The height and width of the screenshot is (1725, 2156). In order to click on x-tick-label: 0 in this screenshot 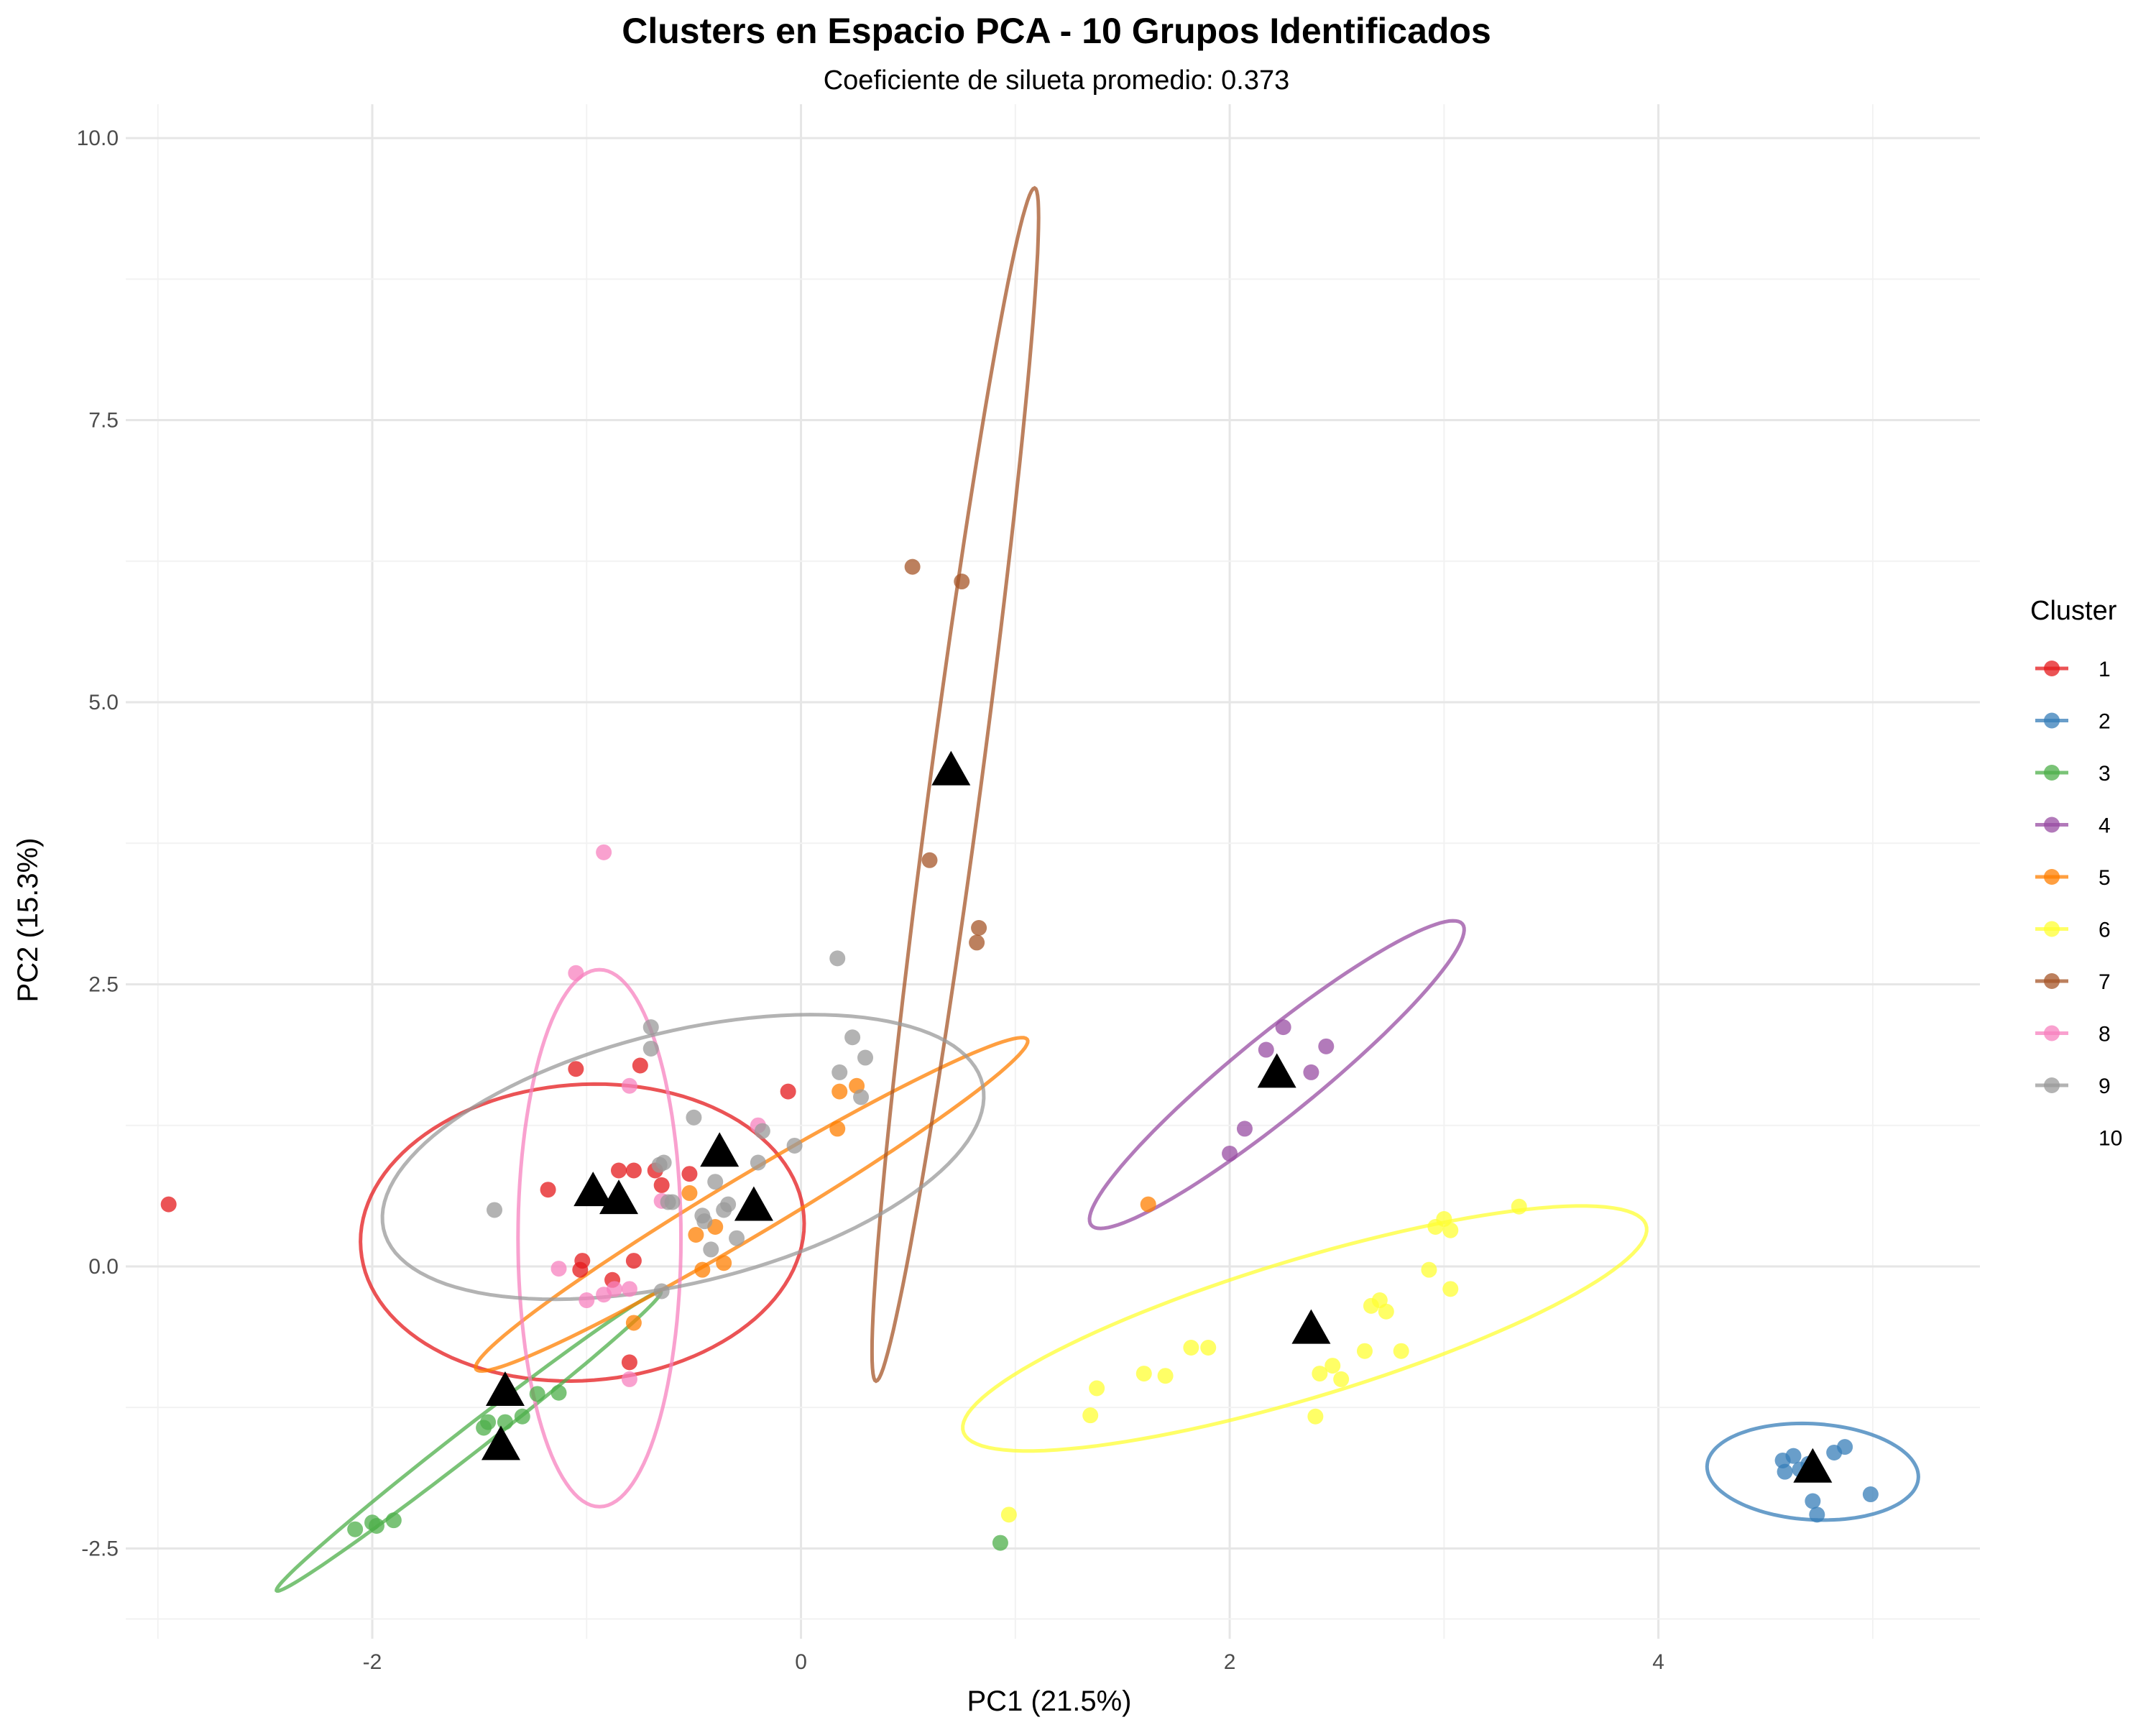, I will do `click(801, 1662)`.